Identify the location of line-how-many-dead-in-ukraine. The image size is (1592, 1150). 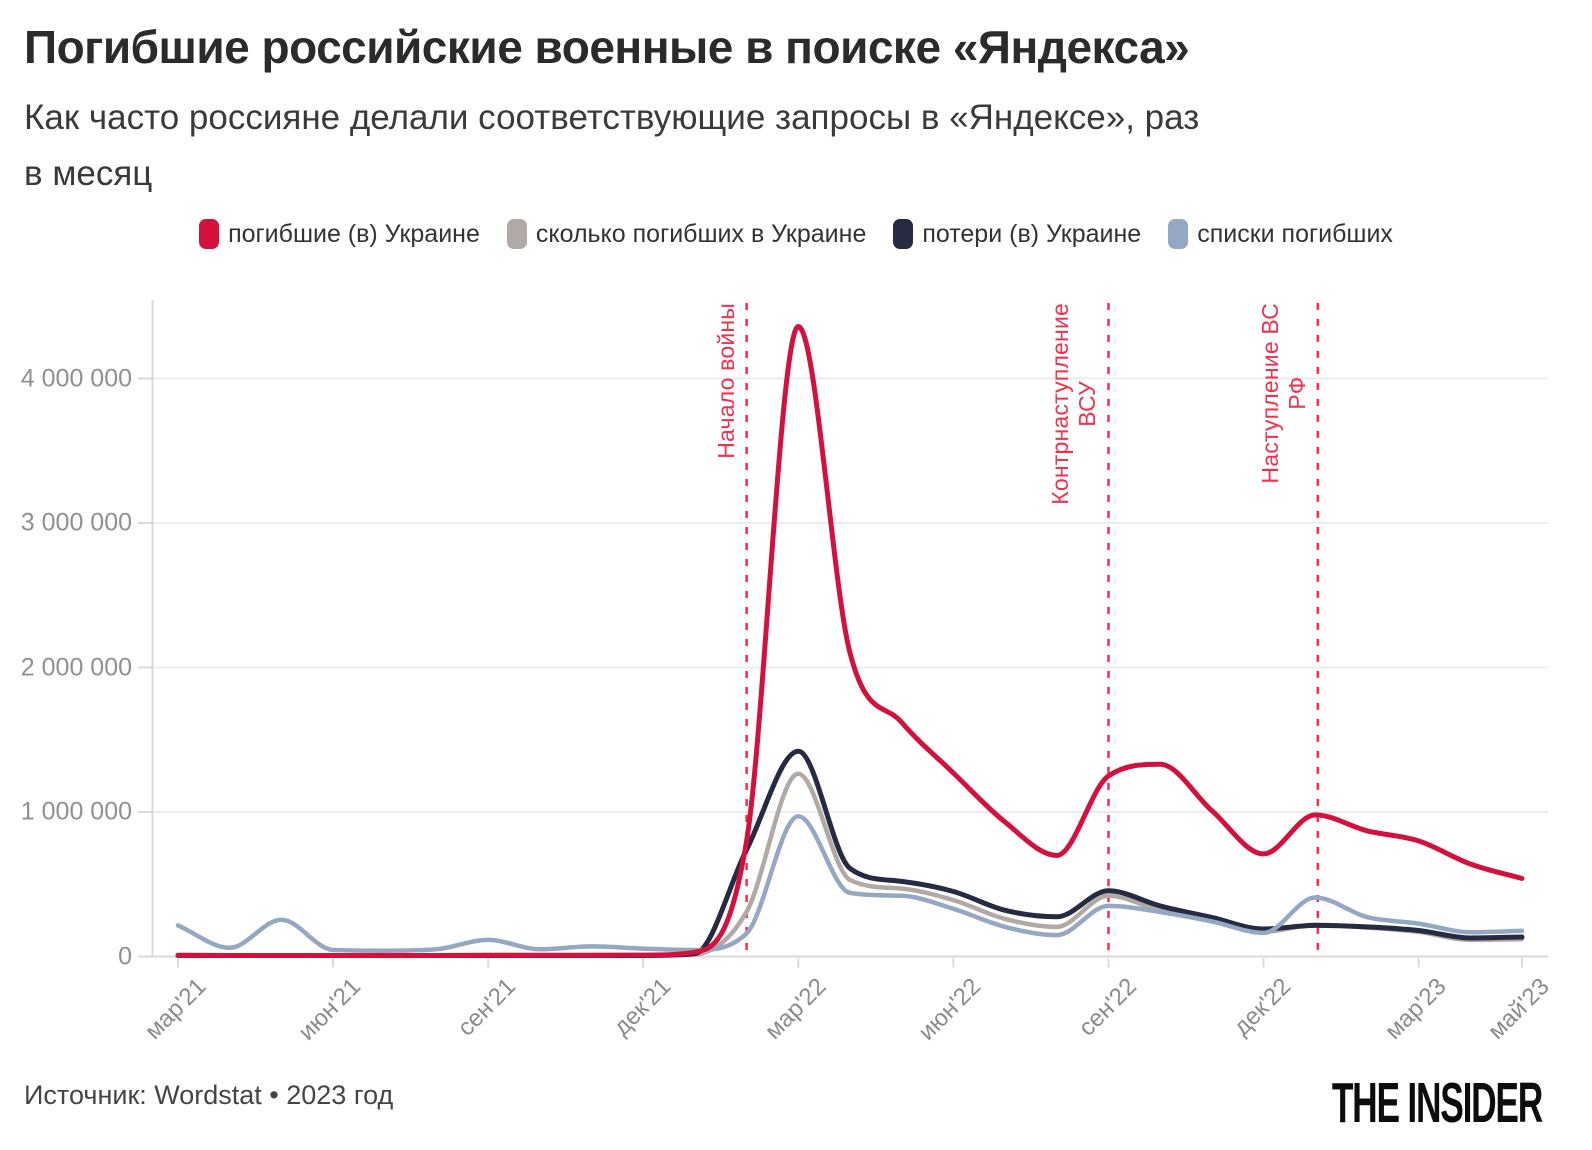
(850, 864).